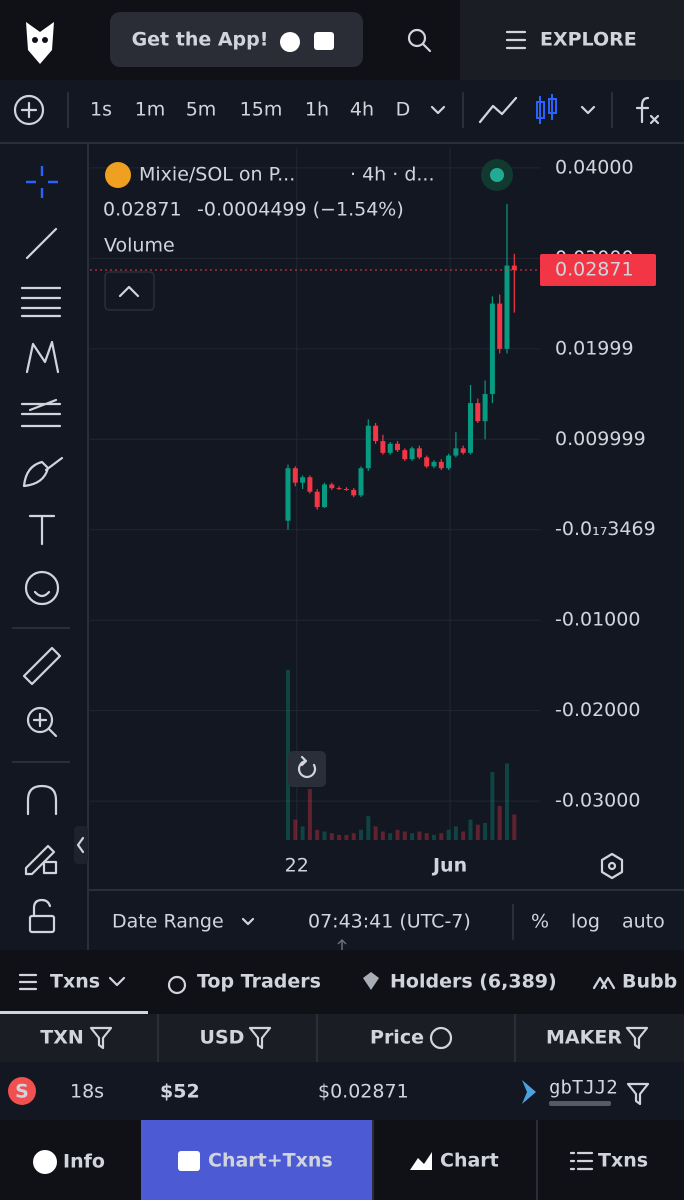  What do you see at coordinates (597, 801) in the screenshot?
I see `y-tick-label: -0.03000` at bounding box center [597, 801].